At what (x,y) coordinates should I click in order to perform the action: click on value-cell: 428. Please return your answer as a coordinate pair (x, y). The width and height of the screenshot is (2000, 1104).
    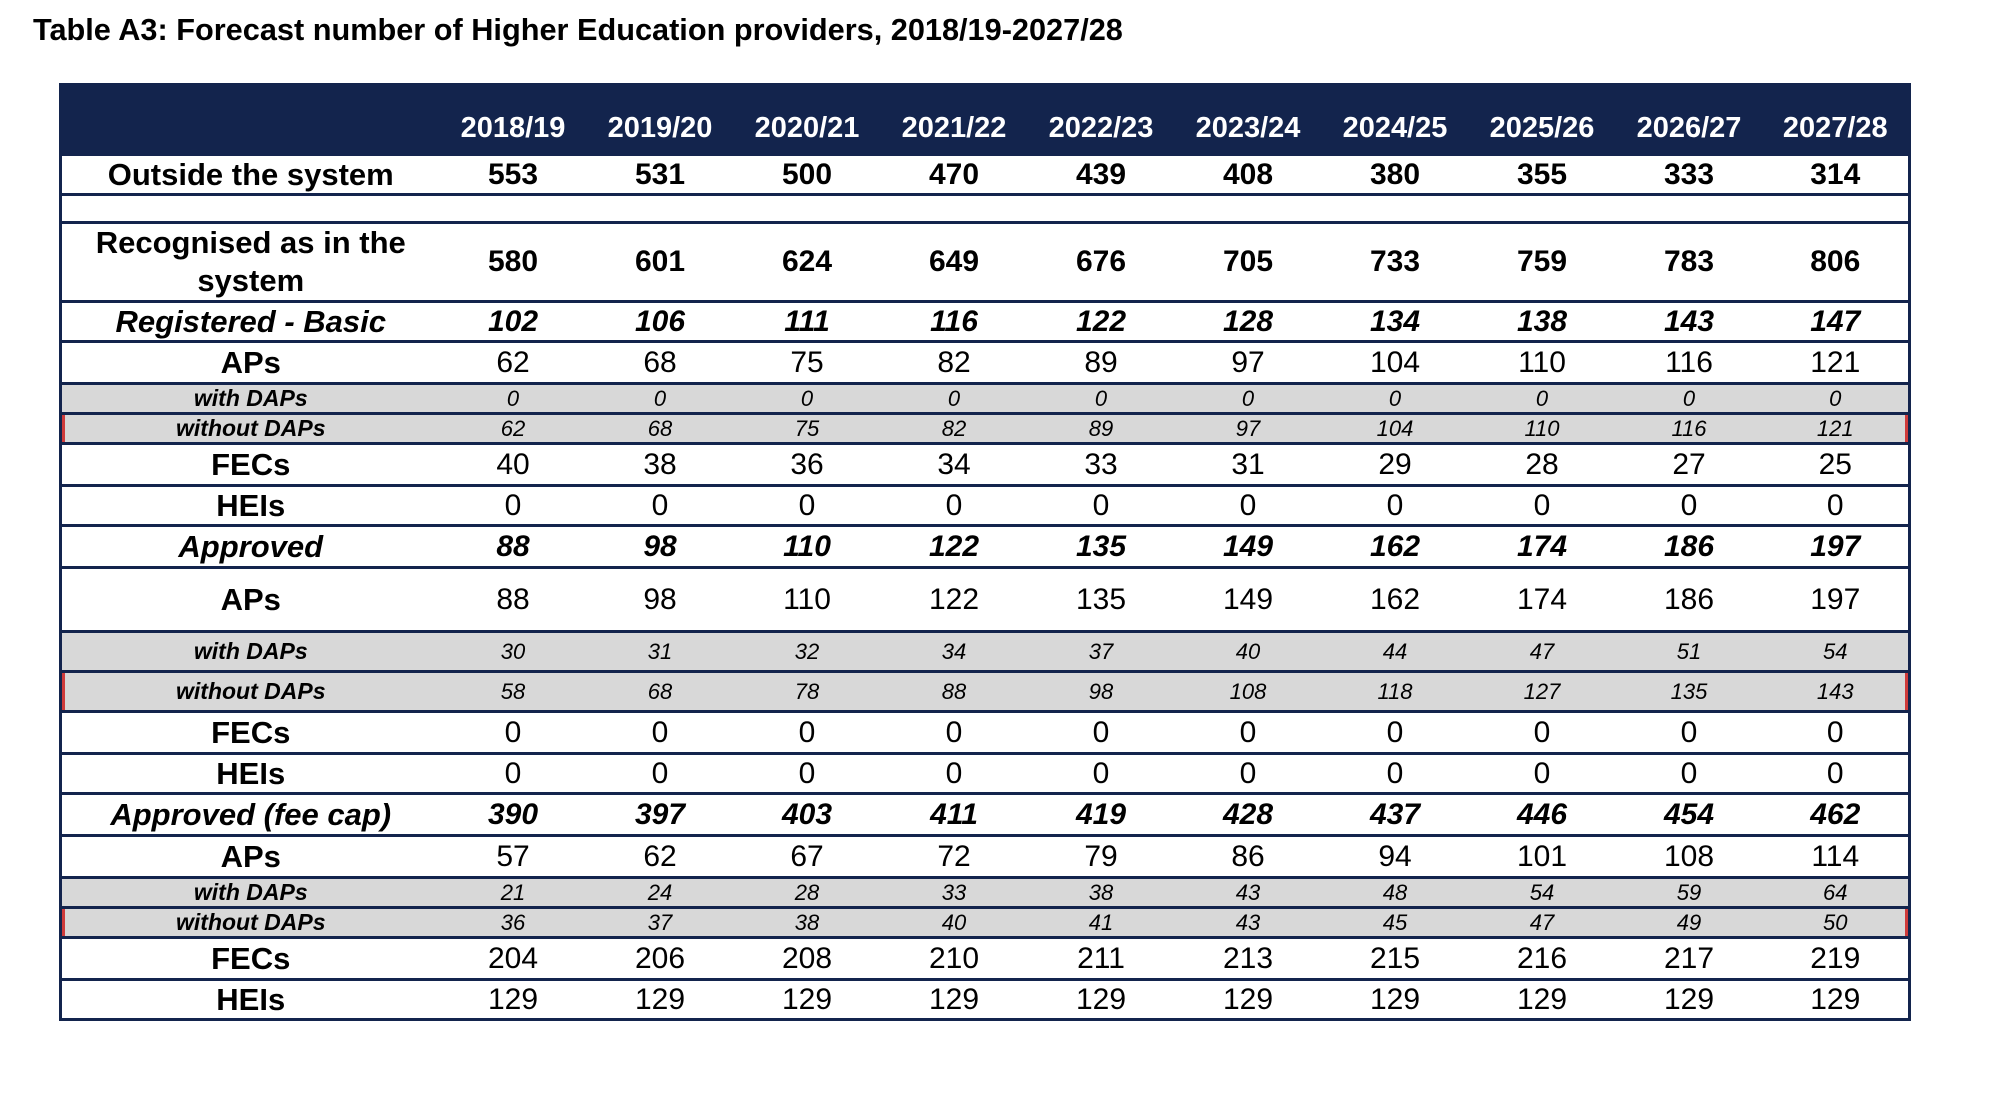
    Looking at the image, I should click on (1248, 815).